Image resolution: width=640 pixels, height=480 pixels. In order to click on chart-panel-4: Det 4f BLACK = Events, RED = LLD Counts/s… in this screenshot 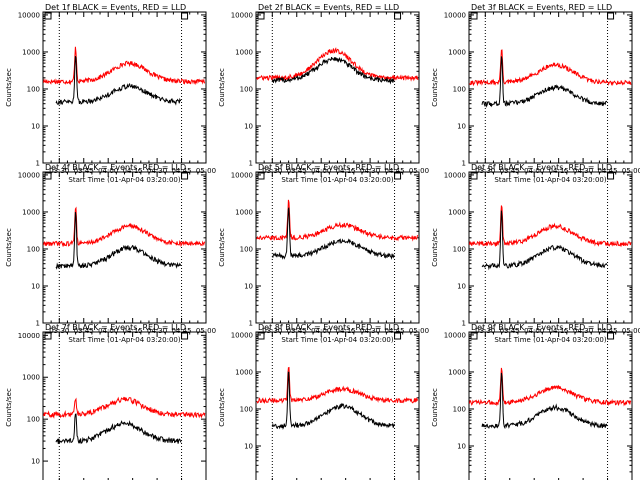, I will do `click(110, 253)`.